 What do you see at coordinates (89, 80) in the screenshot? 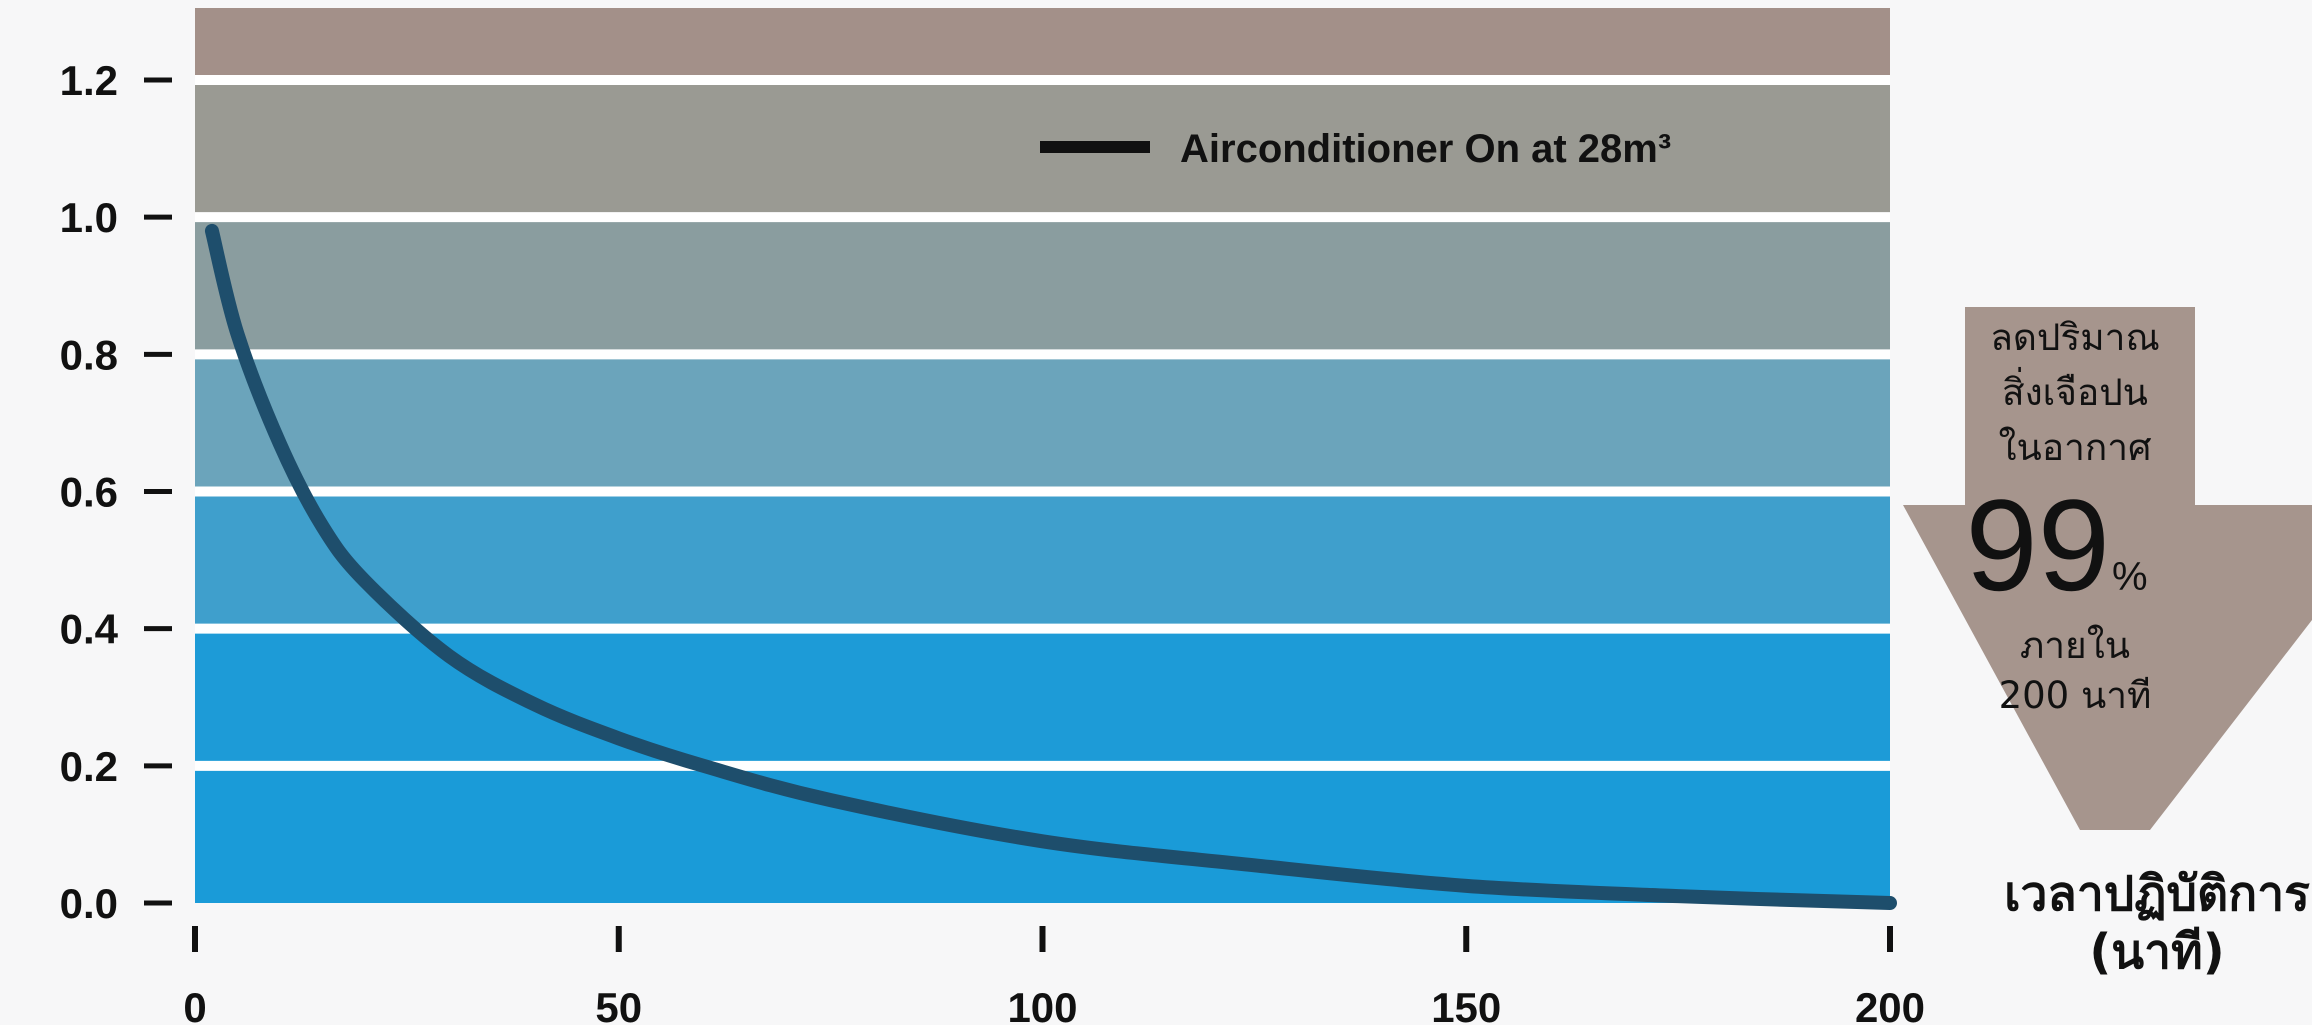
I see `y-tick-label-6: 1.2` at bounding box center [89, 80].